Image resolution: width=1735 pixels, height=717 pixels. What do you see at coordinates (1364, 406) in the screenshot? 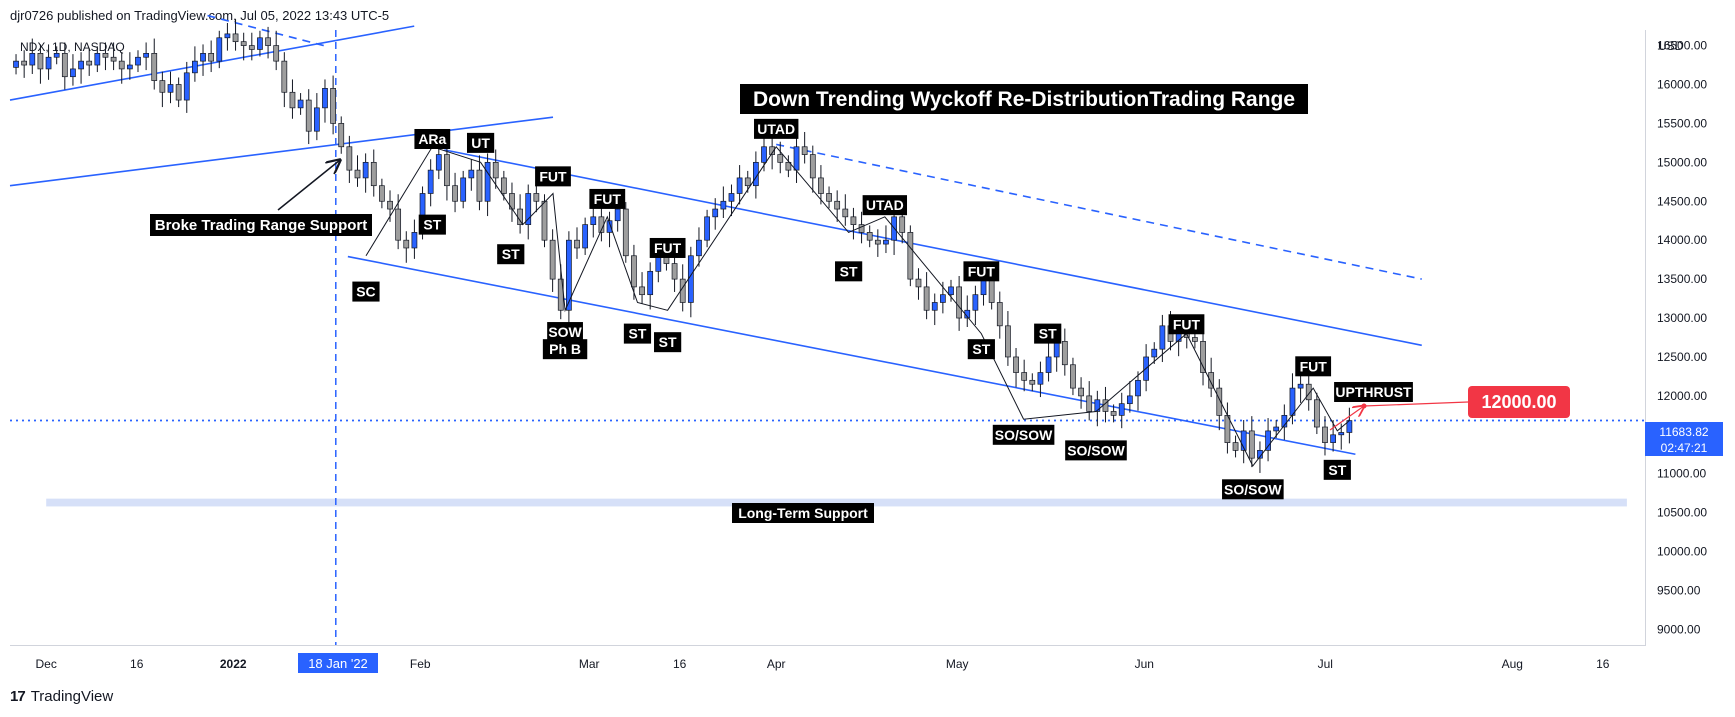
I see `target-point` at bounding box center [1364, 406].